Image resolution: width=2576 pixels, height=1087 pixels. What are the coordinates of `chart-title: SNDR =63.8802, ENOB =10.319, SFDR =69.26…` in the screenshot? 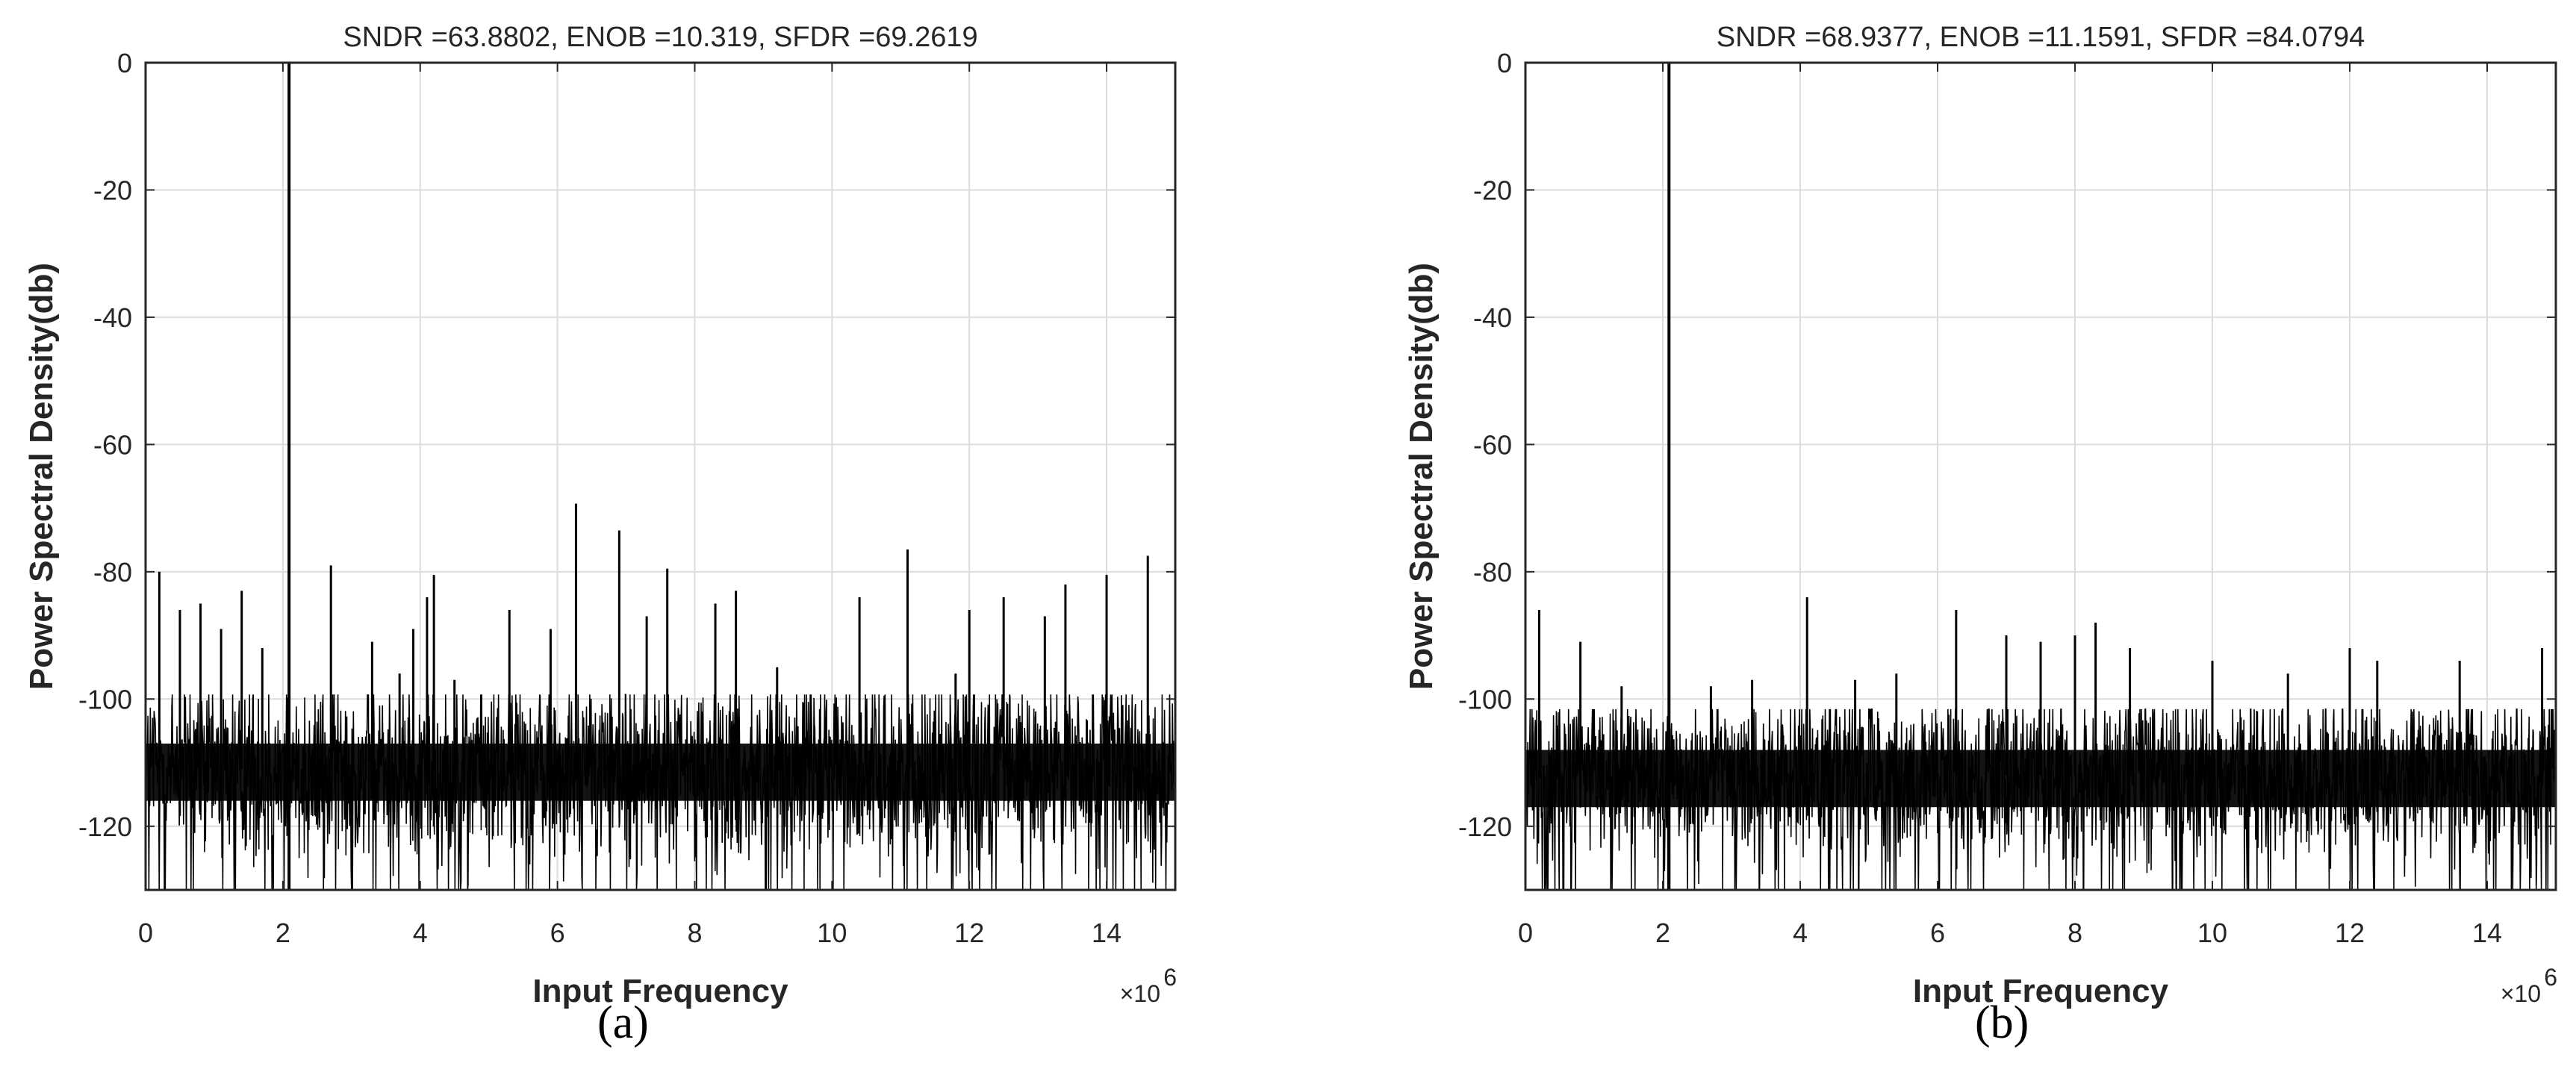 It's located at (660, 37).